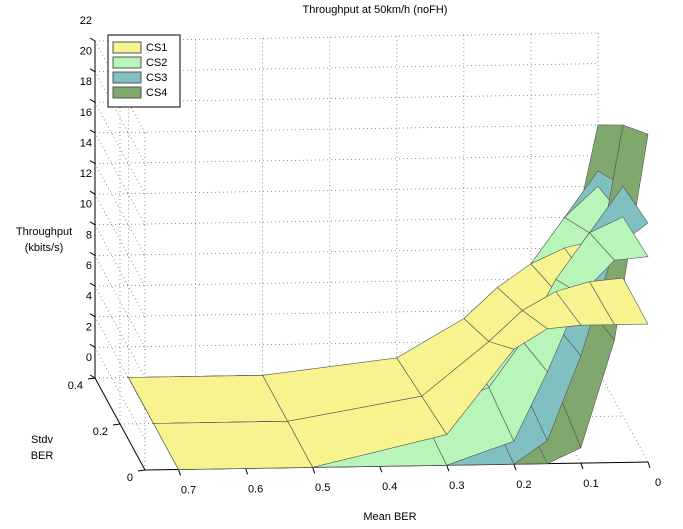 This screenshot has width=683, height=529. What do you see at coordinates (42, 440) in the screenshot?
I see `y-axis-label: Stdv` at bounding box center [42, 440].